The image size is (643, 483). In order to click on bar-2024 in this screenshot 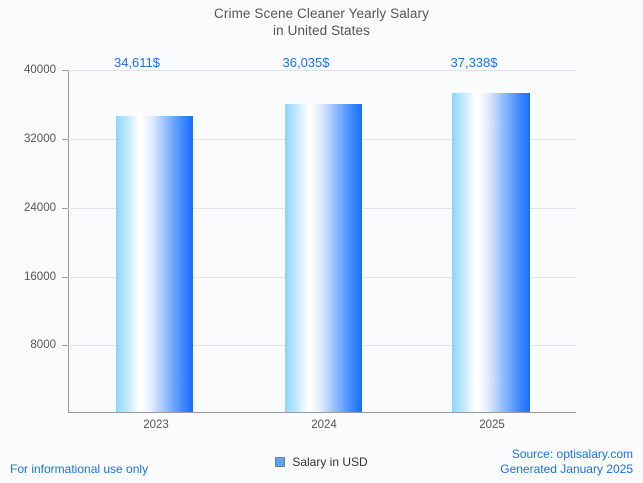, I will do `click(323, 258)`.